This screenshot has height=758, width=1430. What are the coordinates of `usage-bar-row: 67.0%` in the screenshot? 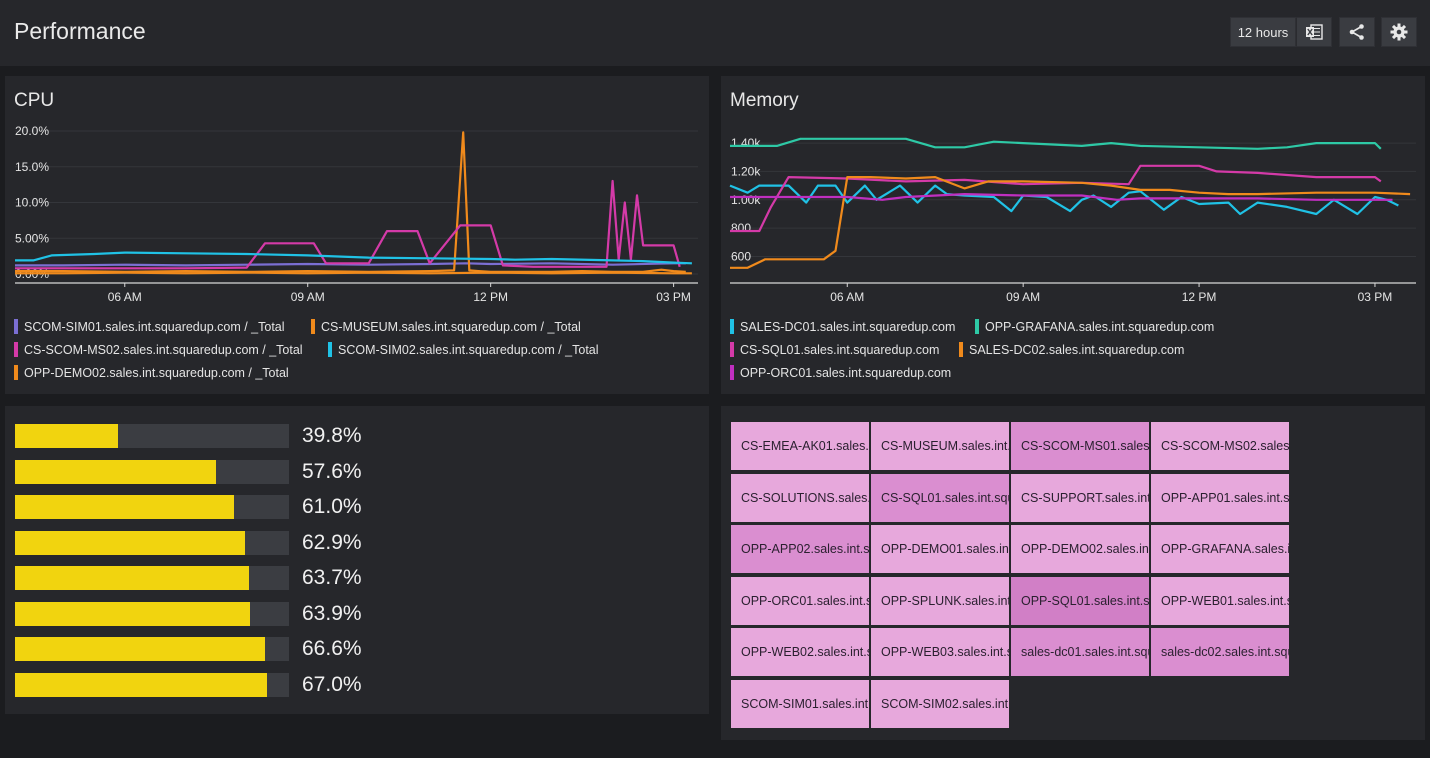 It's located at (215, 684).